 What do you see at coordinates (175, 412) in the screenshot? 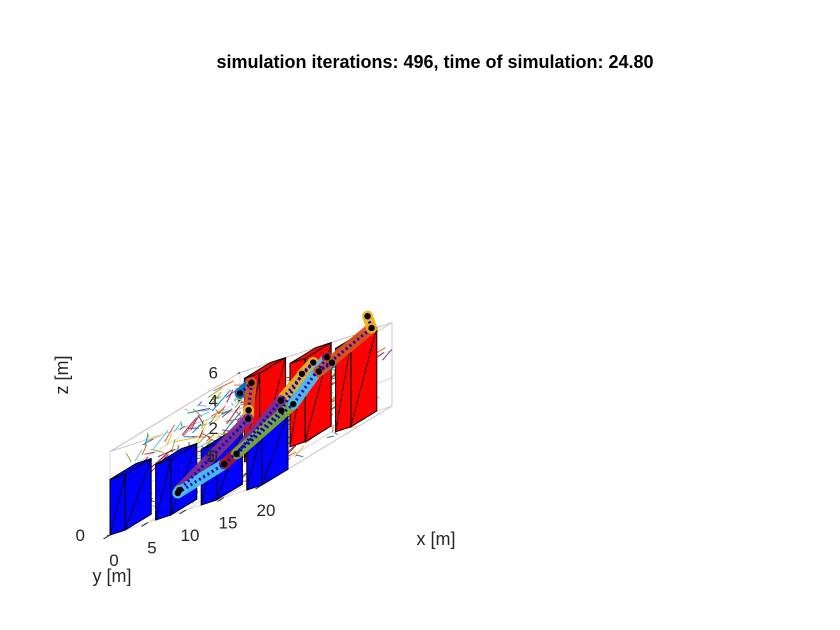
I see `axes-box-edge` at bounding box center [175, 412].